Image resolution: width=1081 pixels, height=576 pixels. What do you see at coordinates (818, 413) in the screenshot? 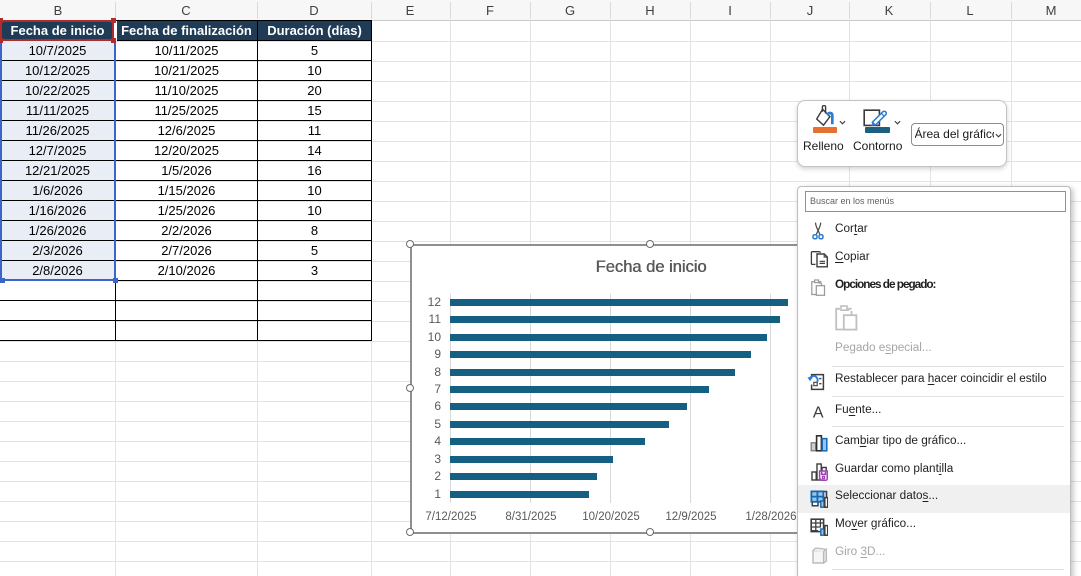
I see `svg-text: A` at bounding box center [818, 413].